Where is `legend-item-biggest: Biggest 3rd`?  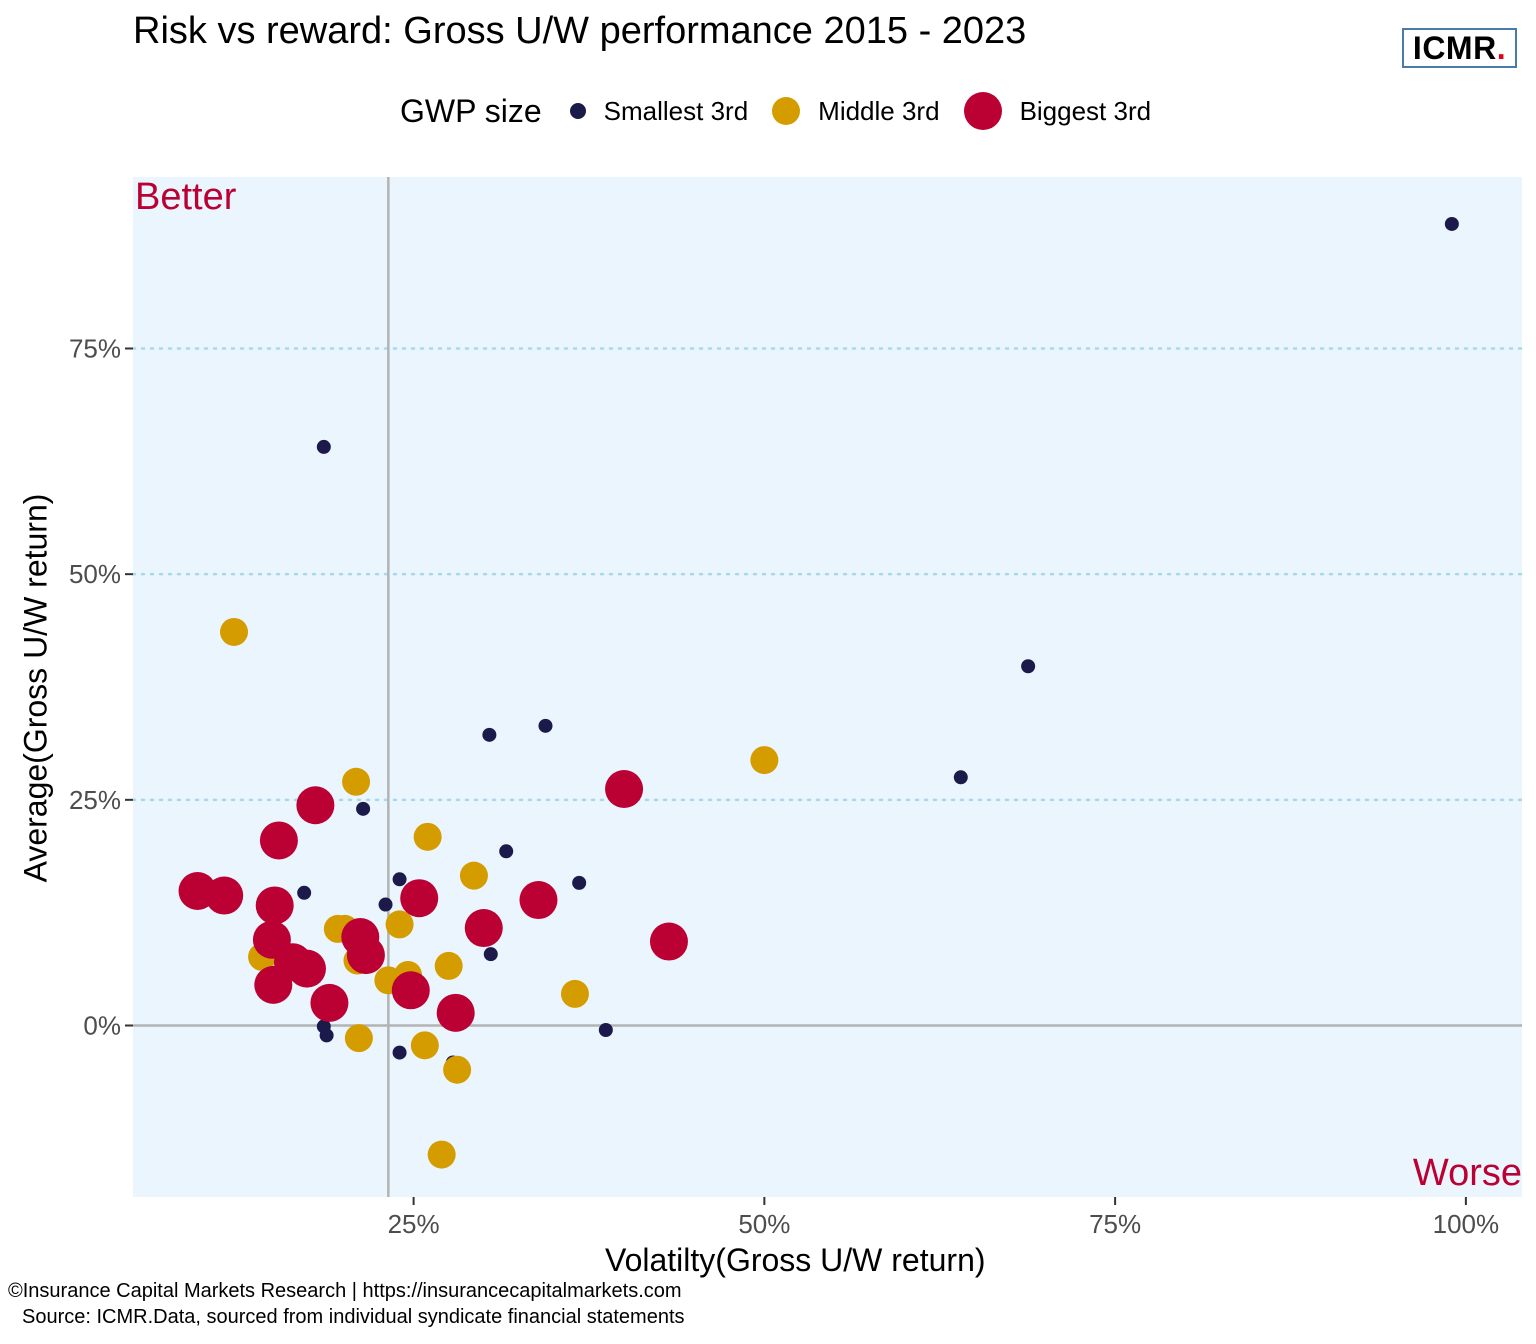 legend-item-biggest: Biggest 3rd is located at coordinates (1057, 111).